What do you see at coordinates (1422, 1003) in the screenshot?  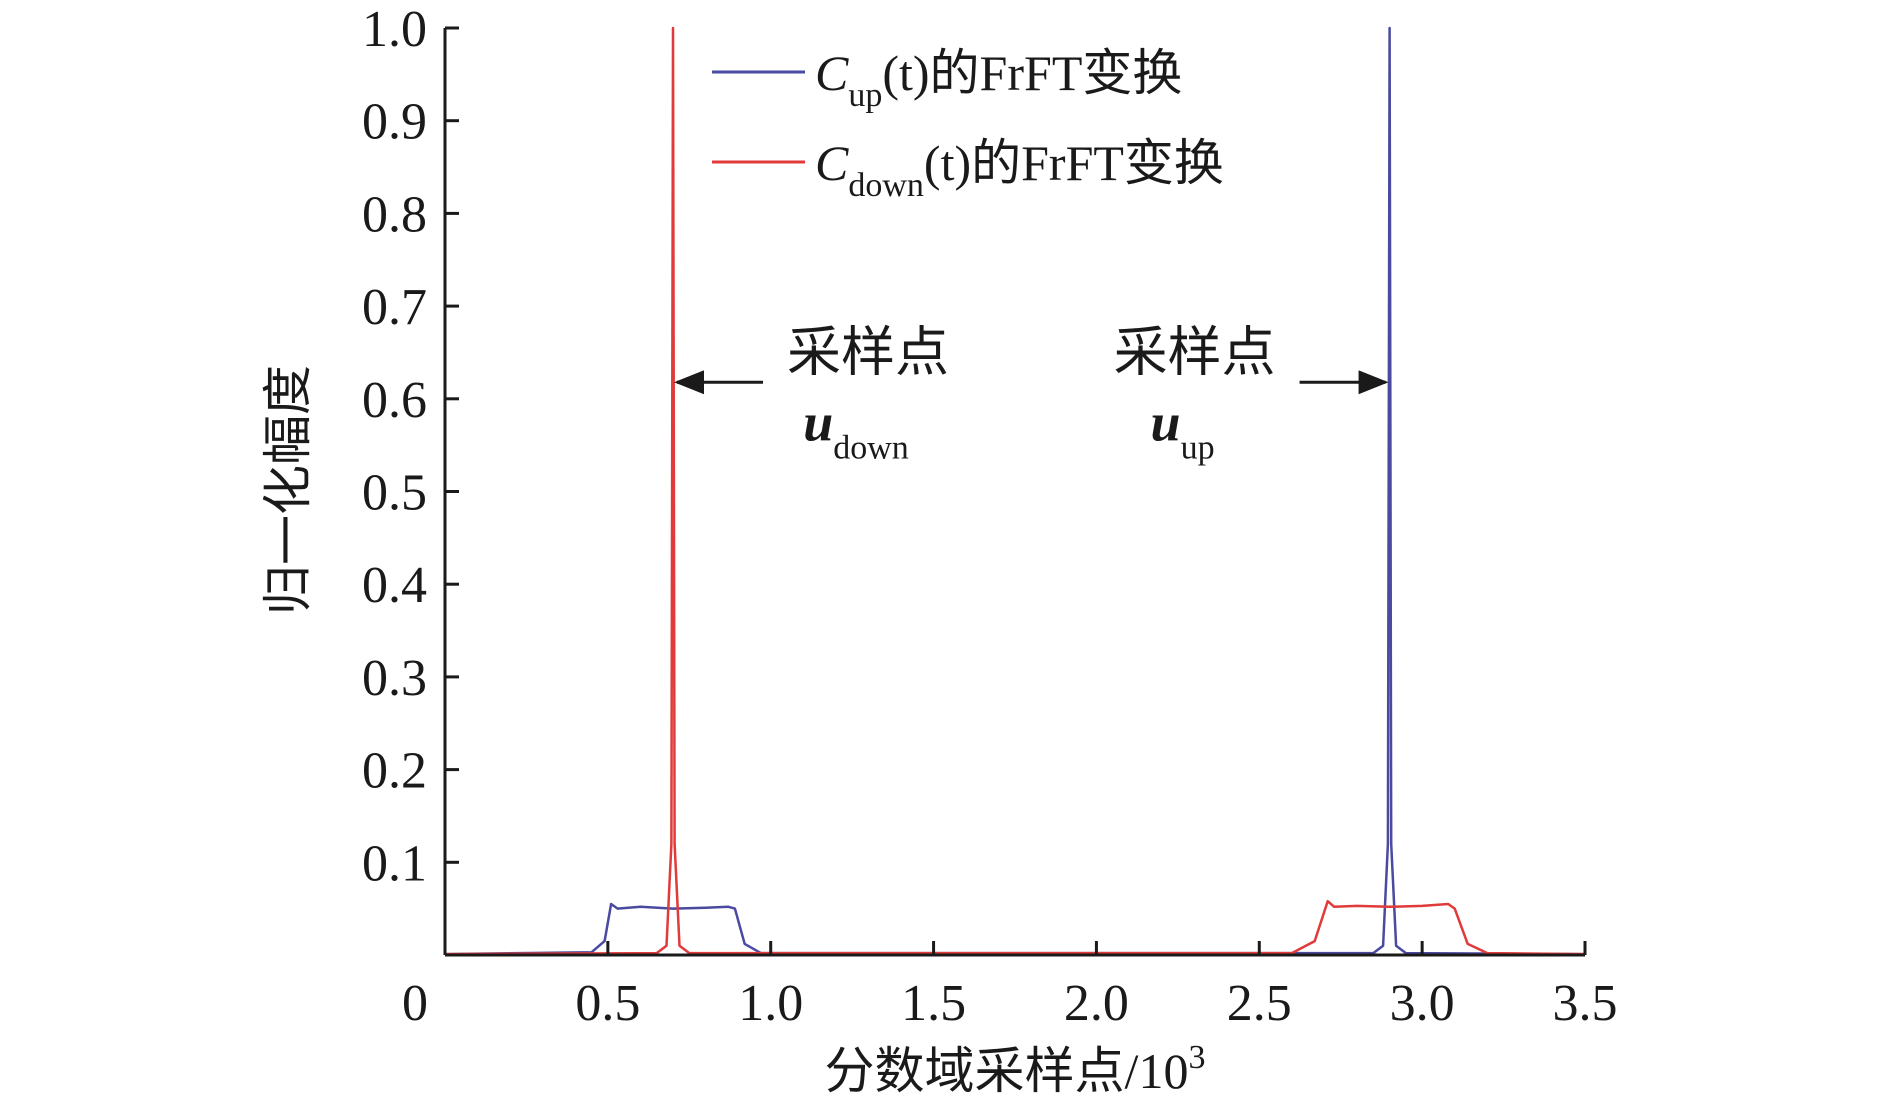 I see `x-tick-label: 3.0` at bounding box center [1422, 1003].